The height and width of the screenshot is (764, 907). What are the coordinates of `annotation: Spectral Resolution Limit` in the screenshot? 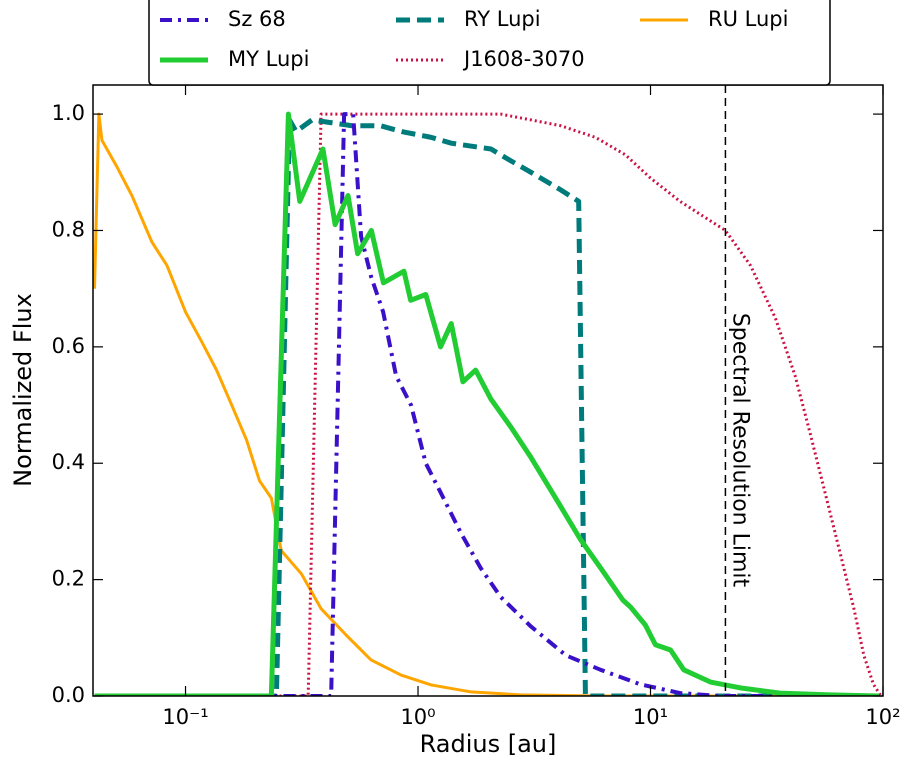 It's located at (739, 450).